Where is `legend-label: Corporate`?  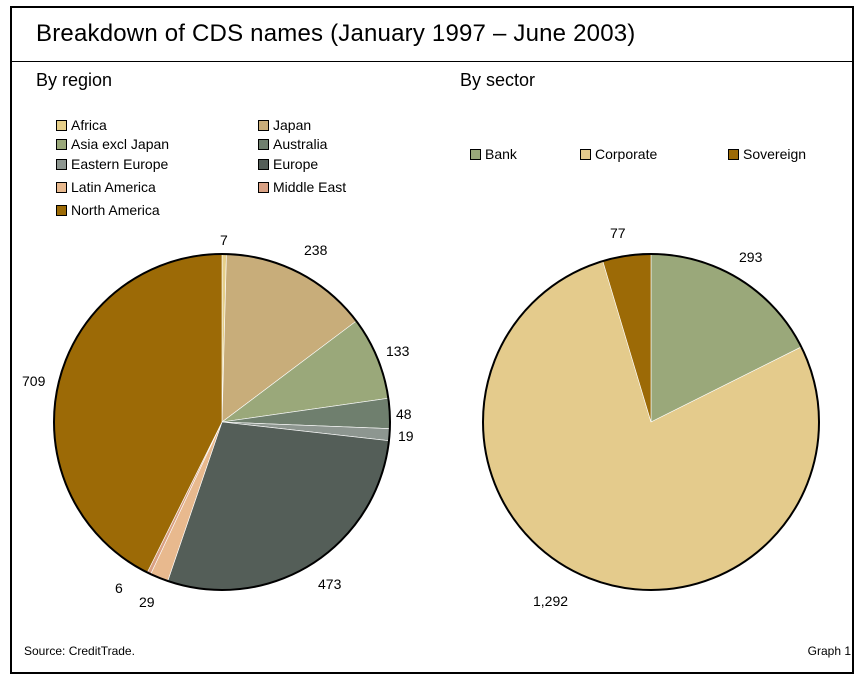 legend-label: Corporate is located at coordinates (626, 154).